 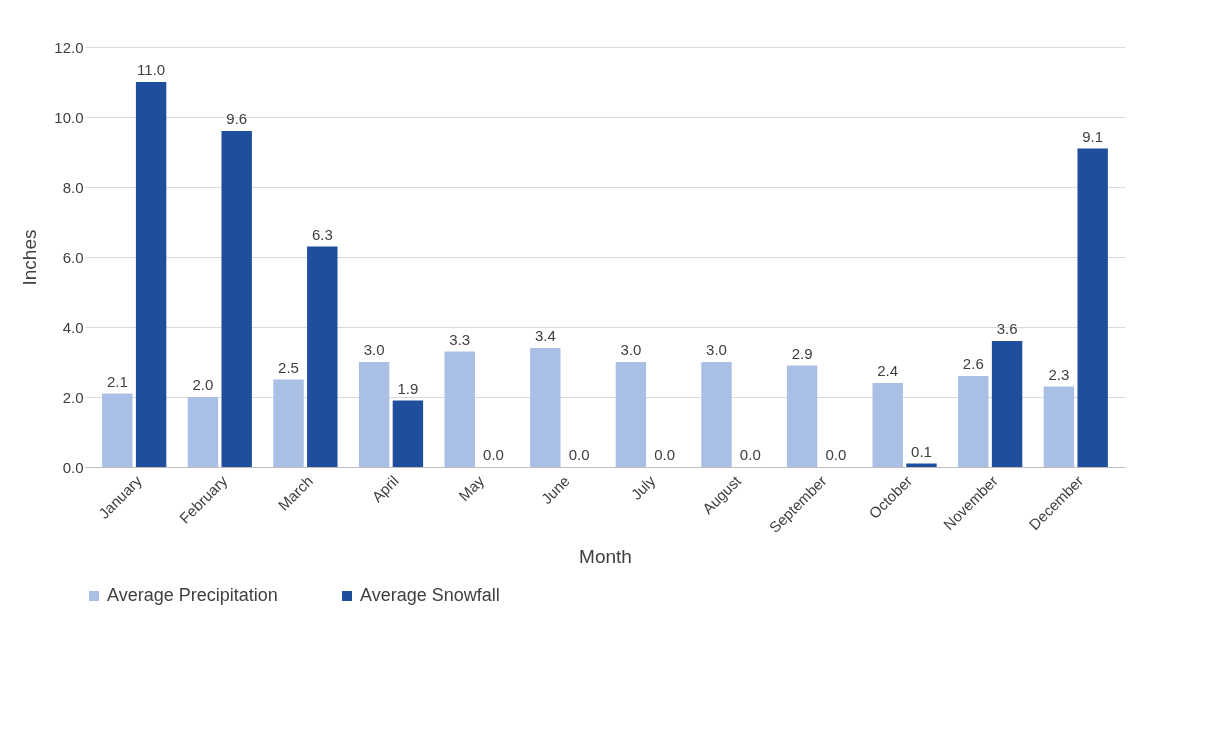 I want to click on data-label: 2.4, so click(x=888, y=370).